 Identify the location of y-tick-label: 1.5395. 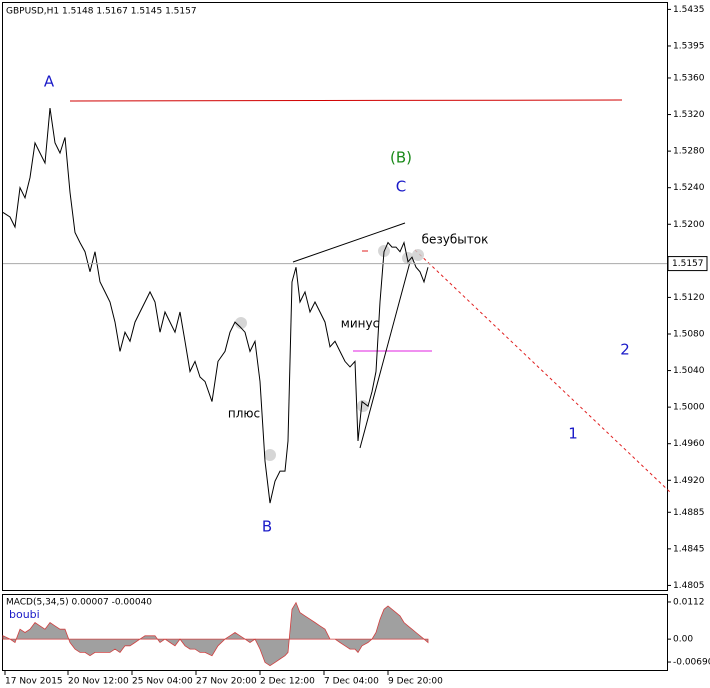
(689, 46).